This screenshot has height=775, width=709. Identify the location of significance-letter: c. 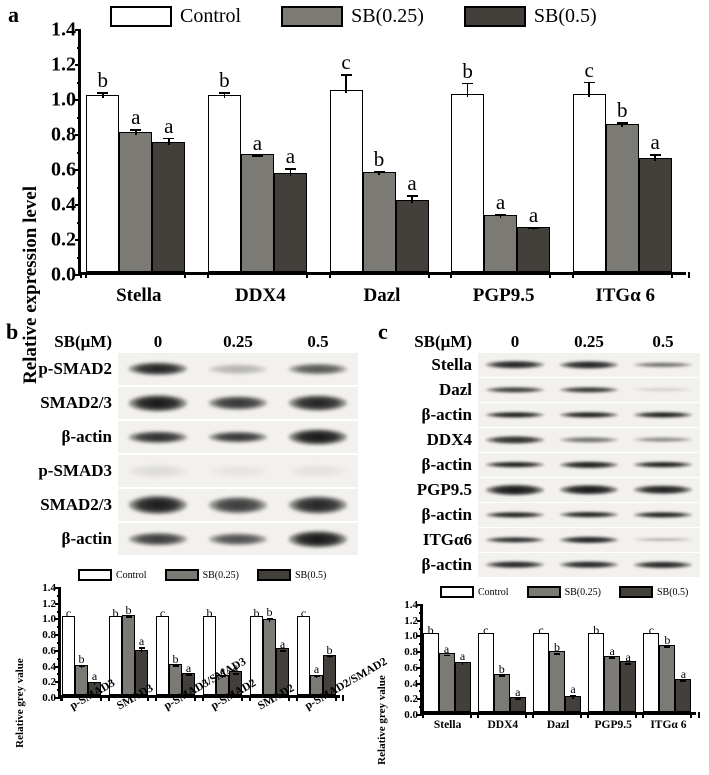
(162, 613).